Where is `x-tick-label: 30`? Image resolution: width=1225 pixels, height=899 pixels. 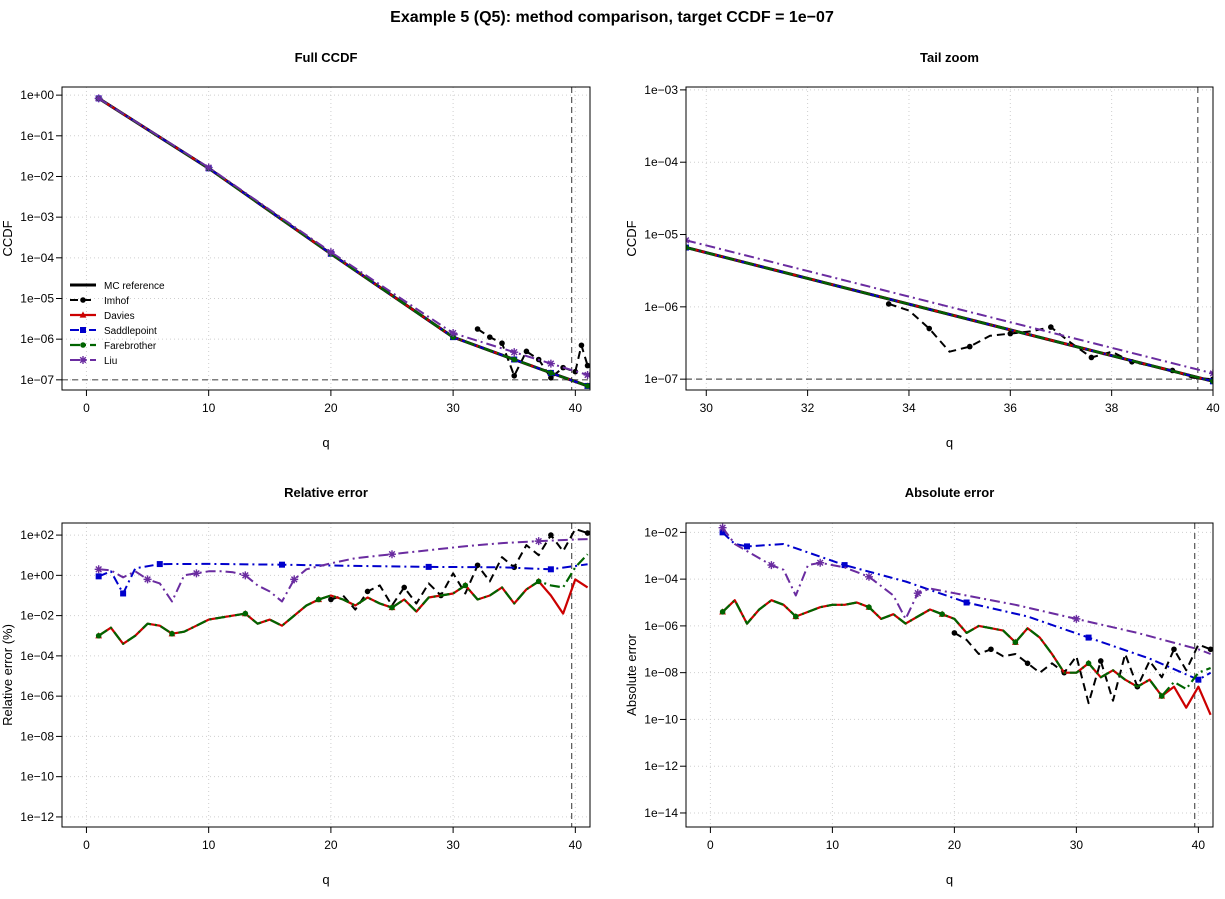
x-tick-label: 30 is located at coordinates (453, 408).